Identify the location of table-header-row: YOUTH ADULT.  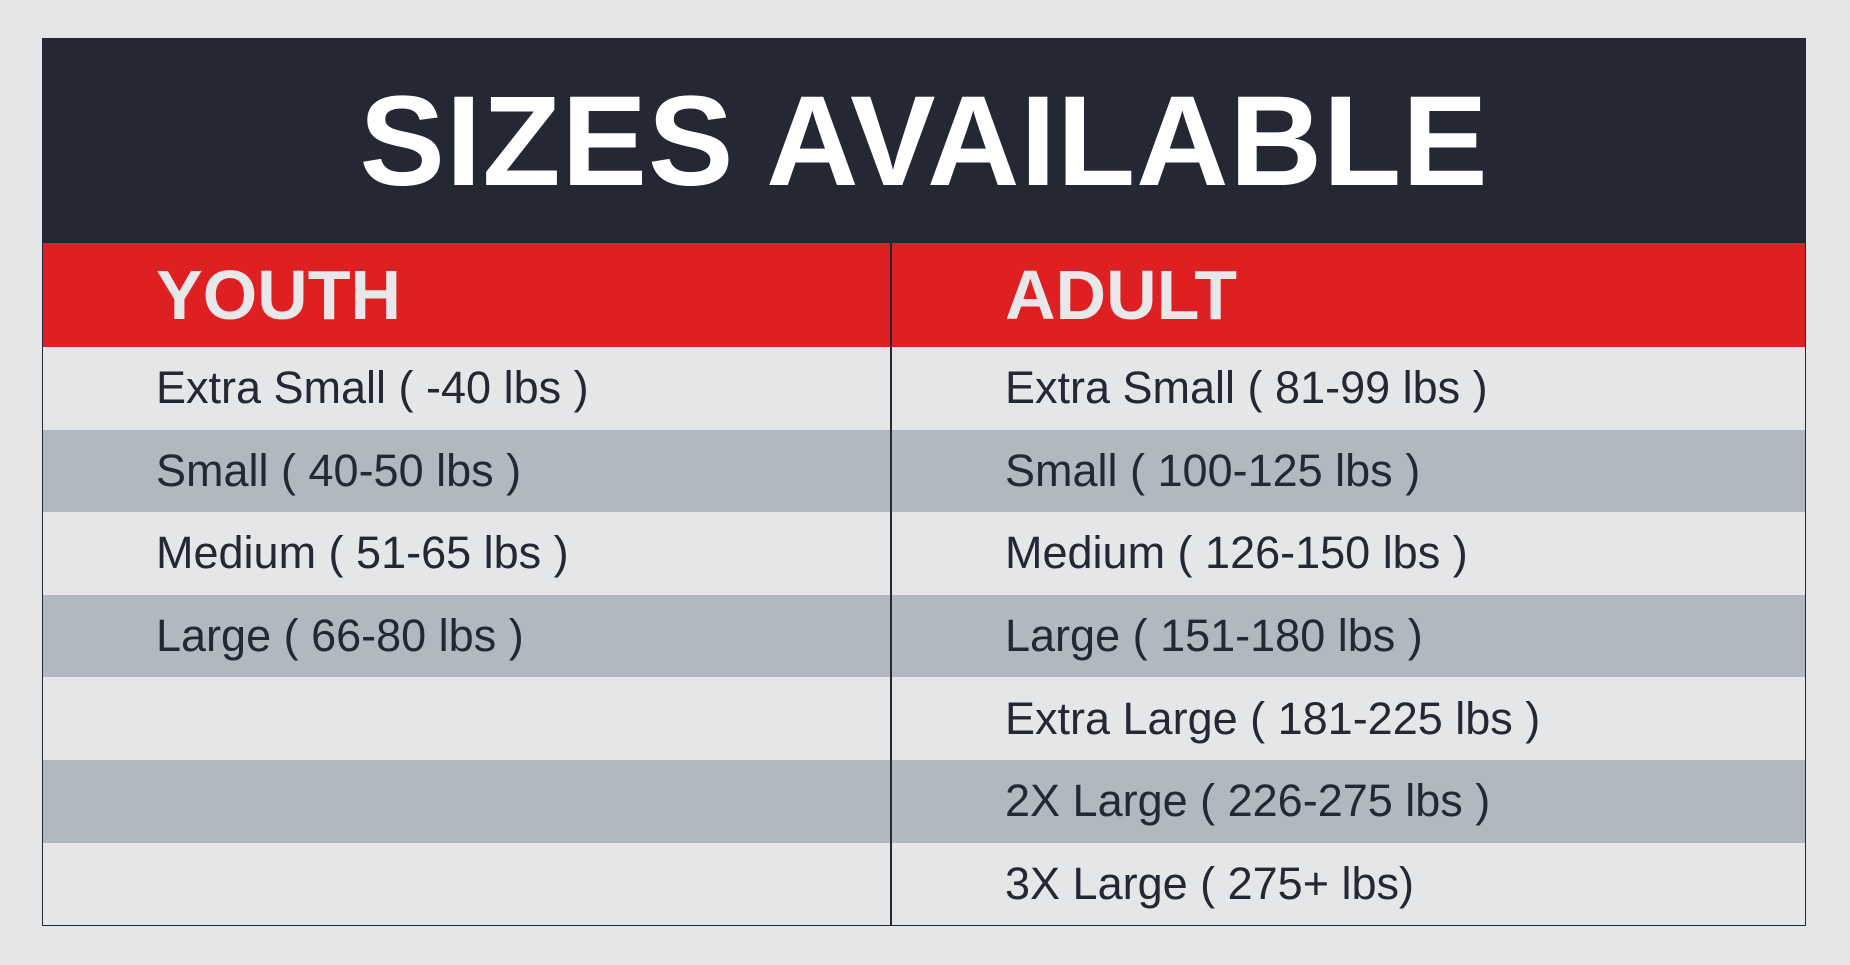
(924, 295).